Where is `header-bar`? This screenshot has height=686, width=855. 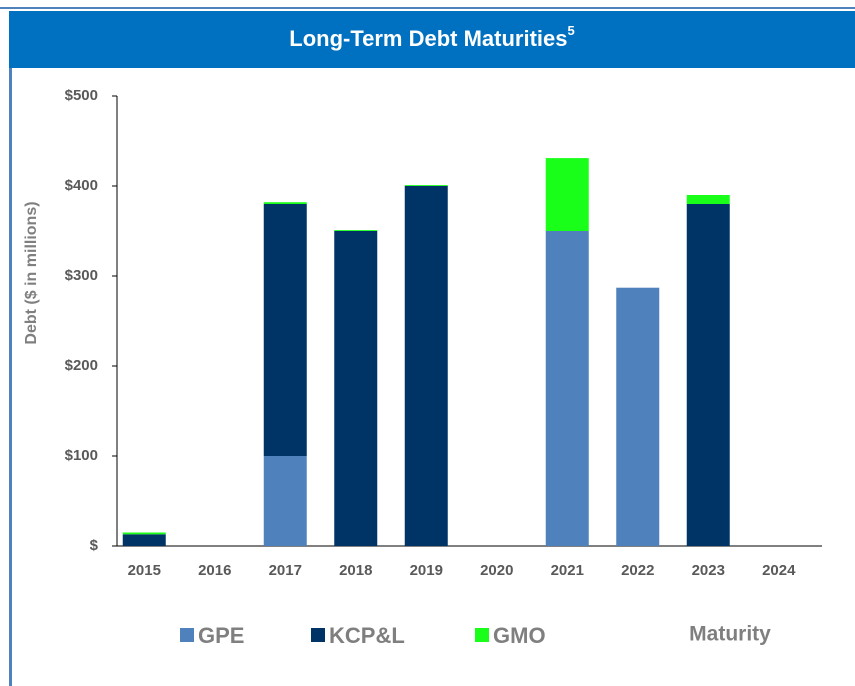 header-bar is located at coordinates (432, 39).